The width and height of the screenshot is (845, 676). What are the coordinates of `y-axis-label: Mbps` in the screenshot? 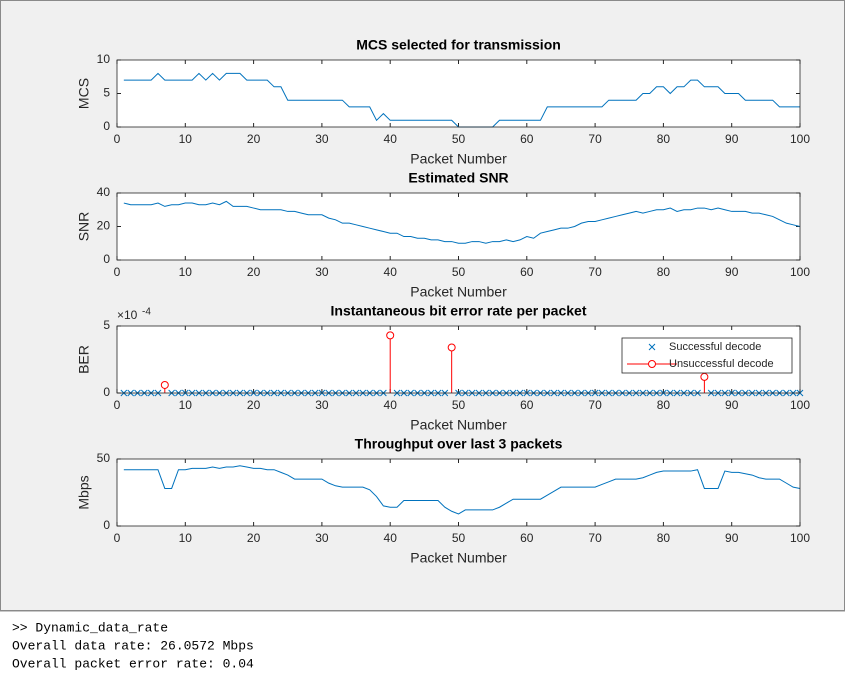 It's located at (84, 492).